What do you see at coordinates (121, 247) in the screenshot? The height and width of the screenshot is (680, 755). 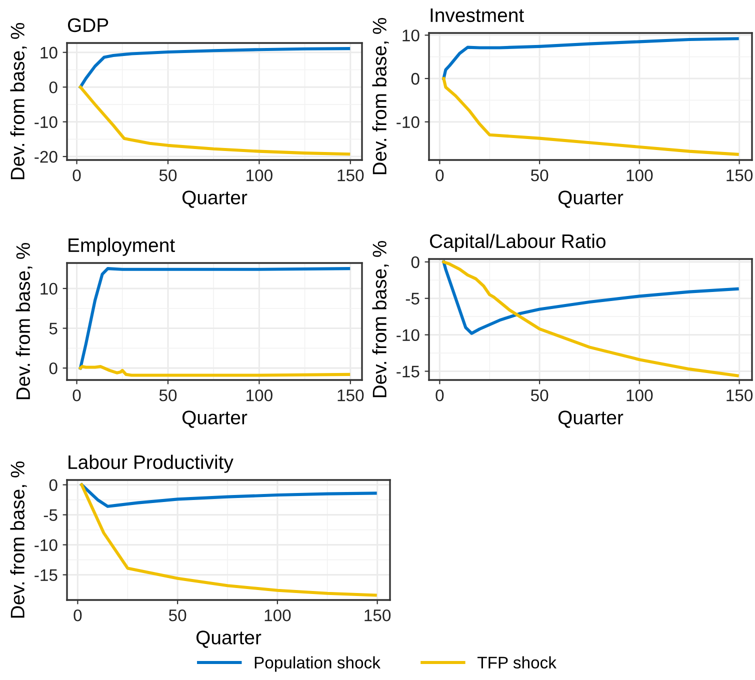 I see `chart-title: Employment` at bounding box center [121, 247].